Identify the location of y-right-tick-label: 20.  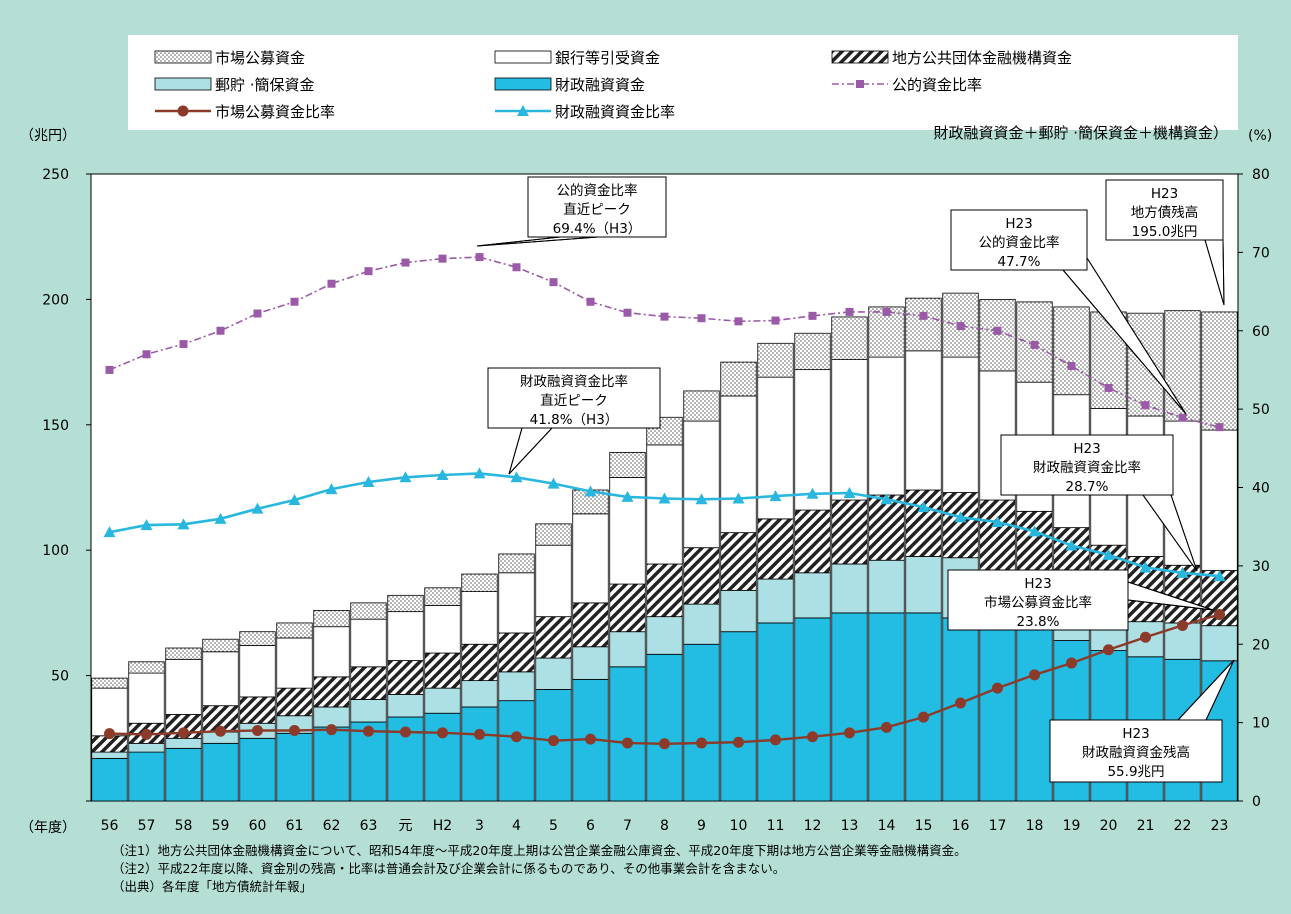
(1261, 645).